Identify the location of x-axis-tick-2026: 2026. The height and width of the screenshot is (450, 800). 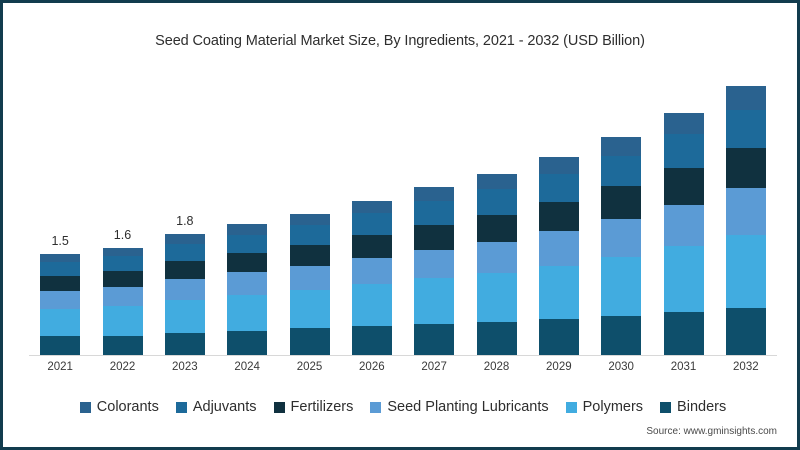
(372, 367).